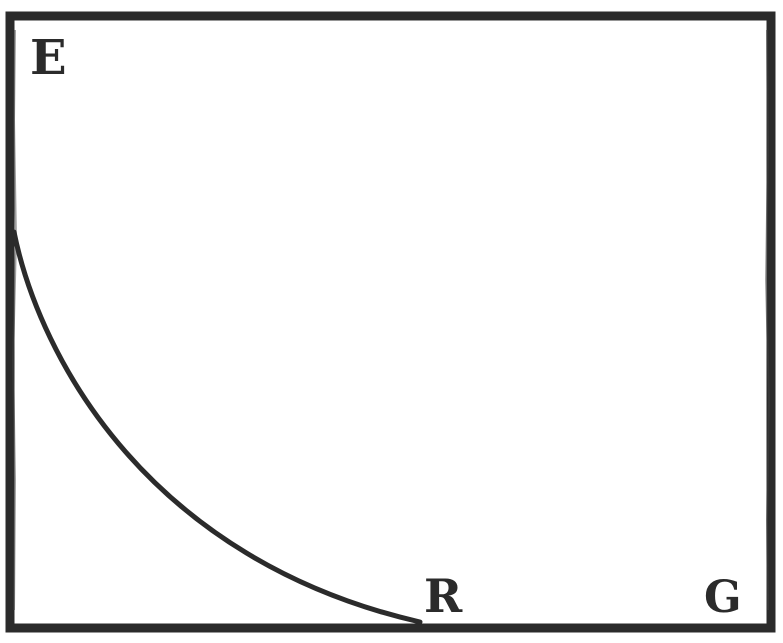  I want to click on frame-texture-right, so click(767, 320).